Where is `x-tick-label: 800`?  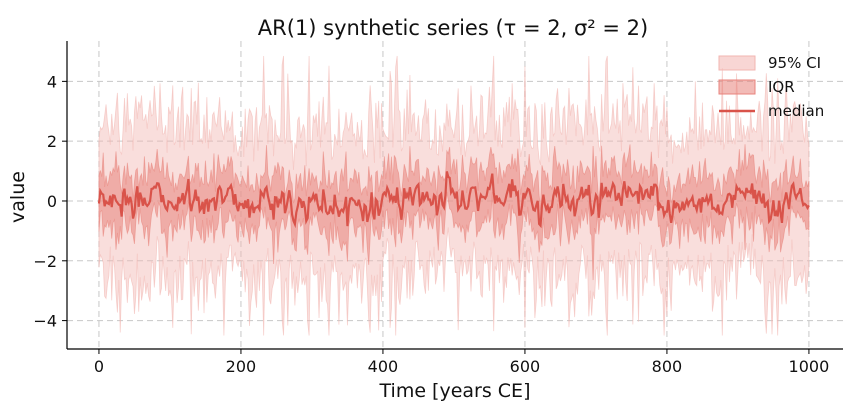
x-tick-label: 800 is located at coordinates (667, 366).